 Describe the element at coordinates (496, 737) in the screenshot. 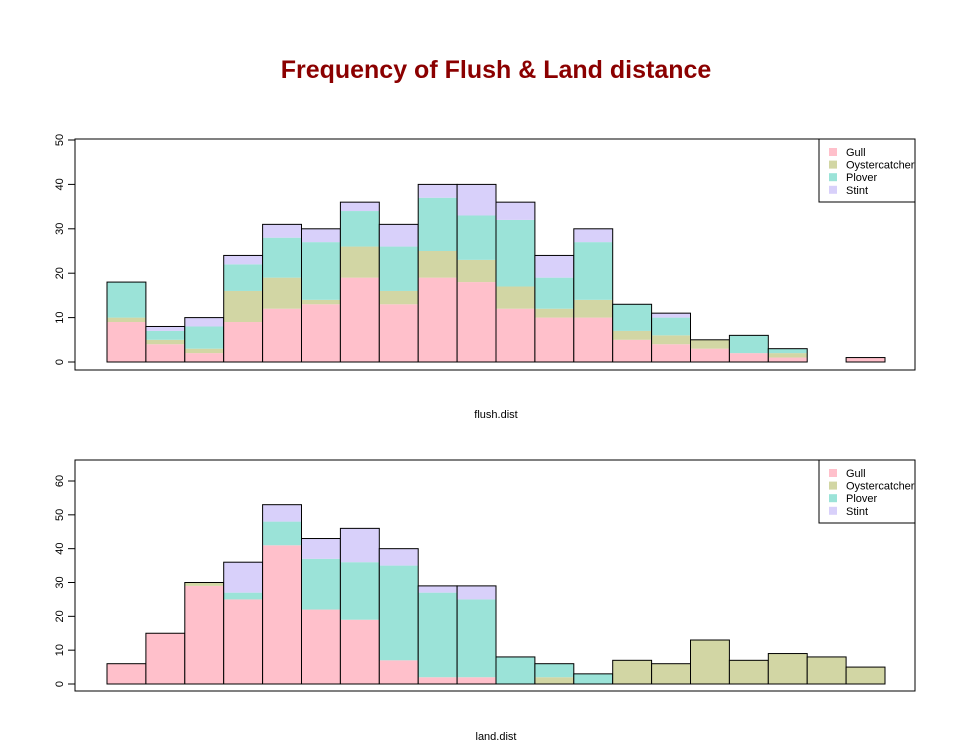

I see `x-axis-label: land.dist` at that location.